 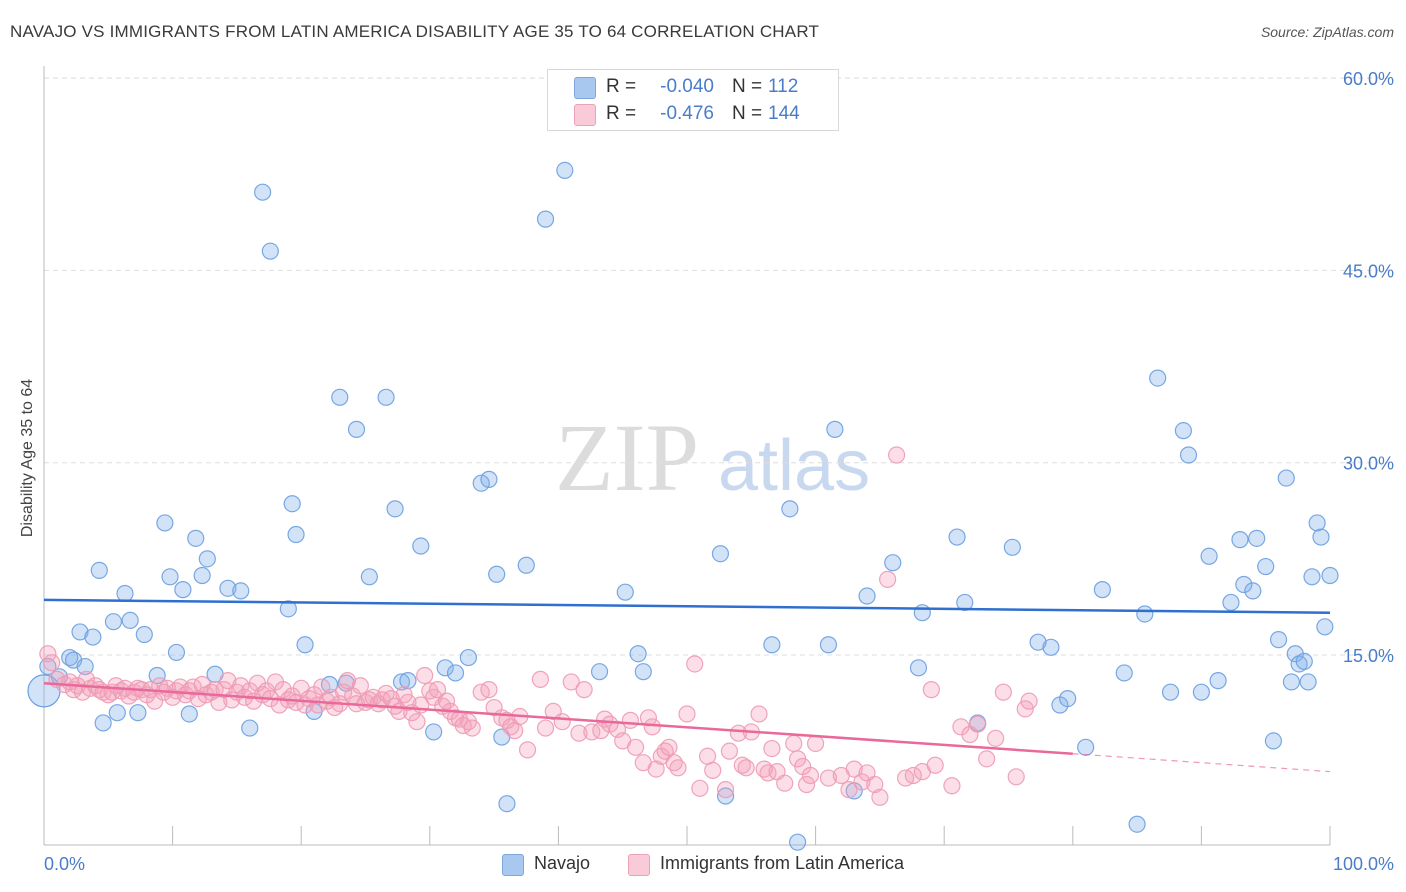 What do you see at coordinates (621, 86) in the screenshot?
I see `legend-r-label: R =` at bounding box center [621, 86].